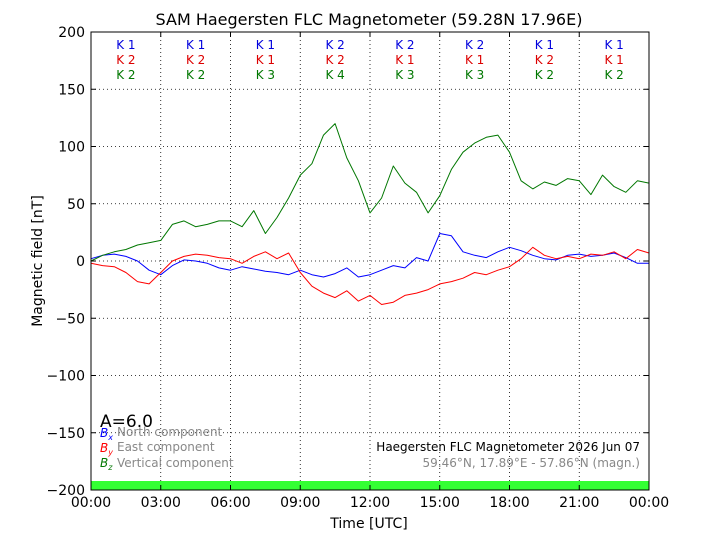  I want to click on svg-text: By, so click(106, 449).